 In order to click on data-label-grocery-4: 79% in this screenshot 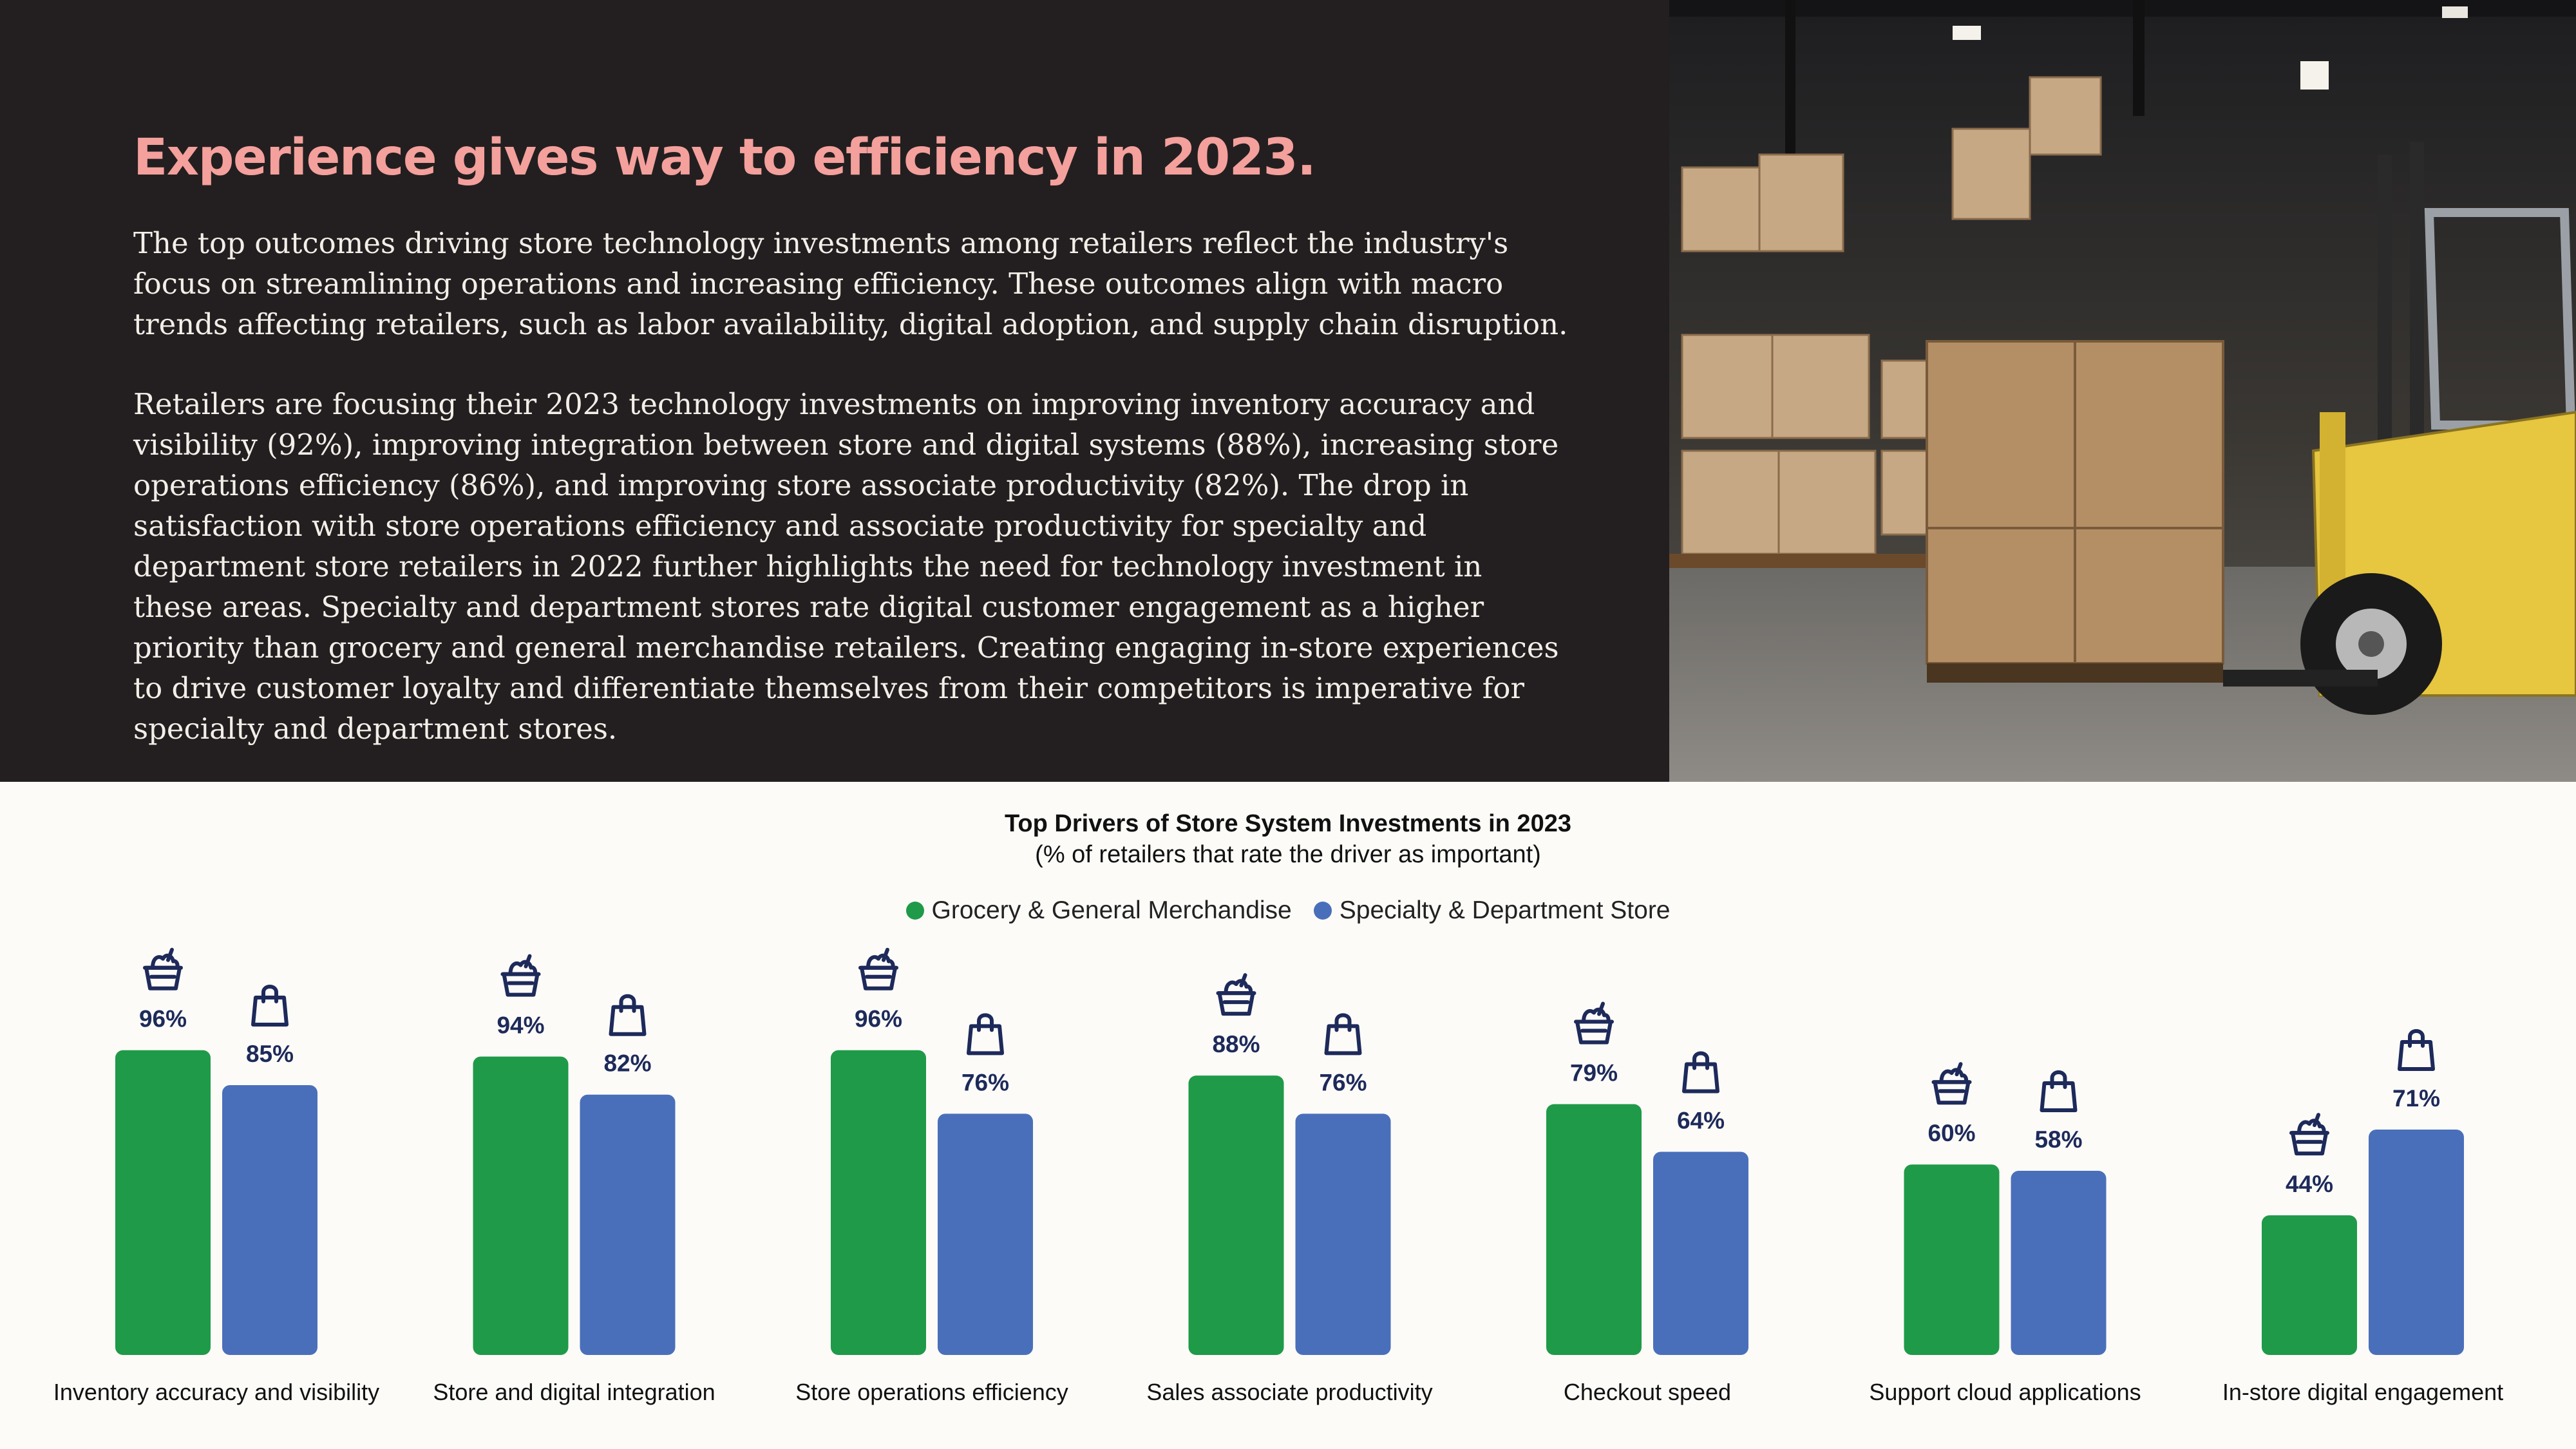, I will do `click(1594, 1073)`.